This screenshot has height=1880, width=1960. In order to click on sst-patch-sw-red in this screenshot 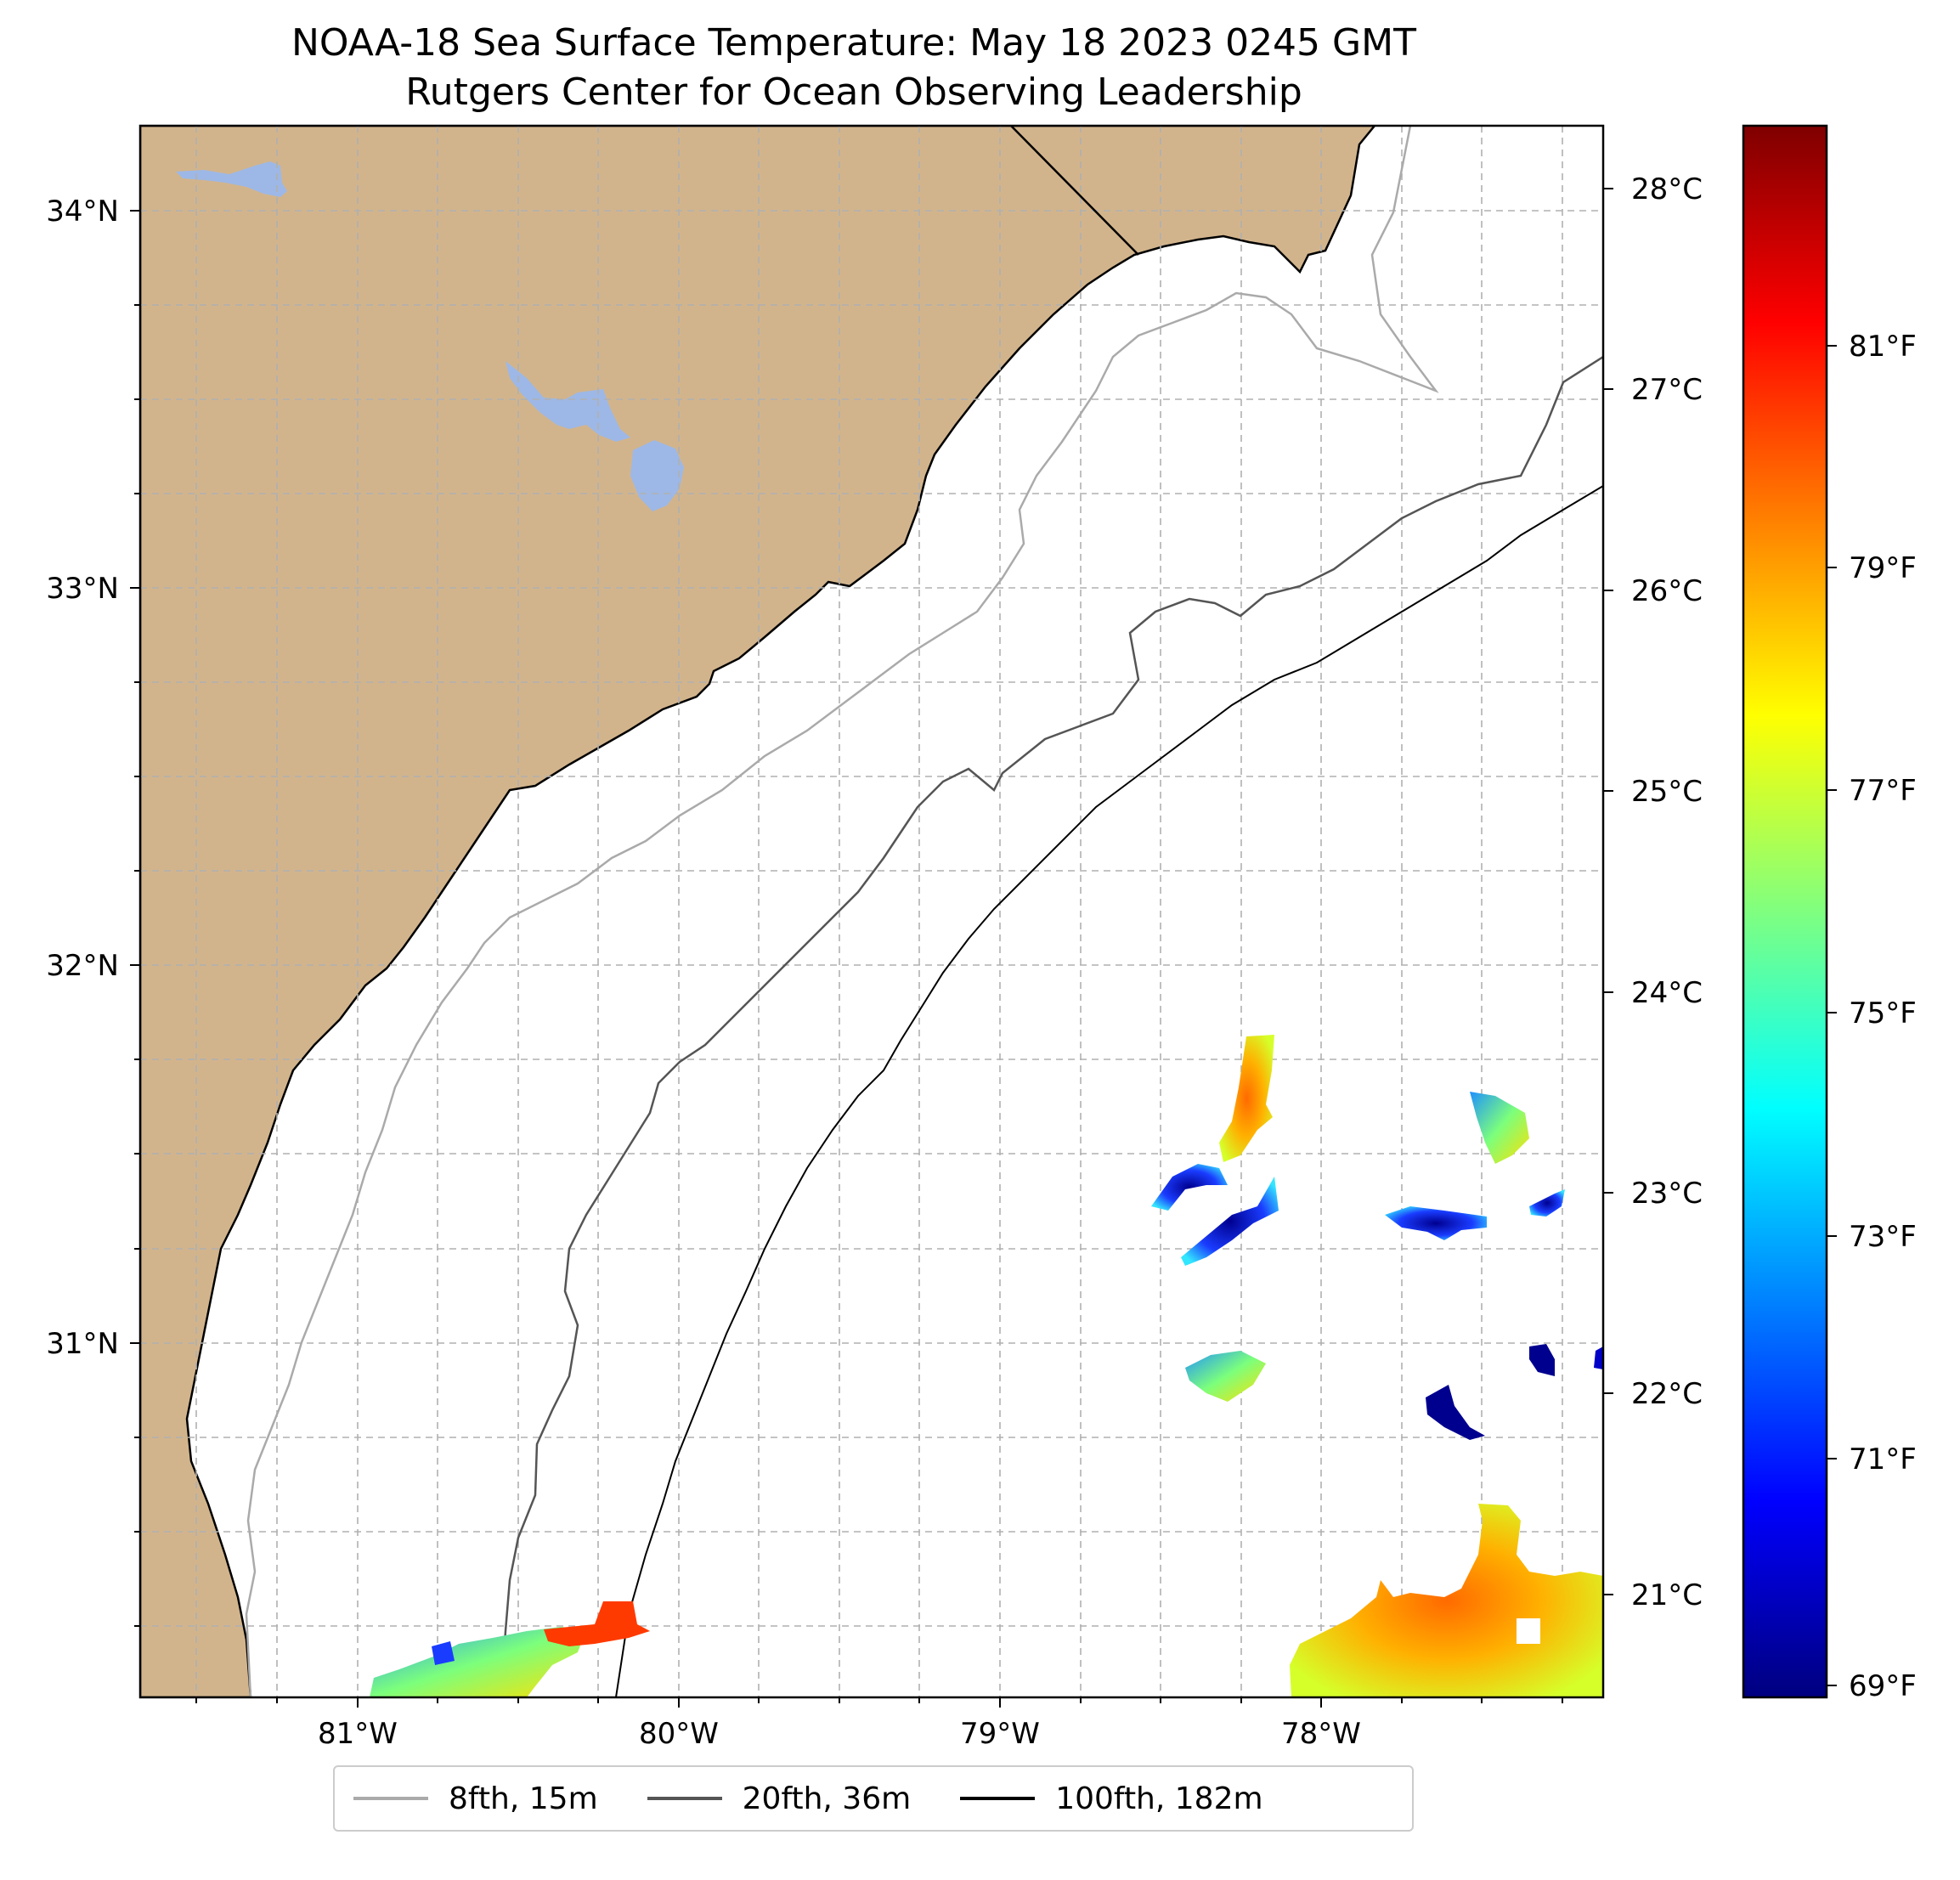, I will do `click(597, 1623)`.